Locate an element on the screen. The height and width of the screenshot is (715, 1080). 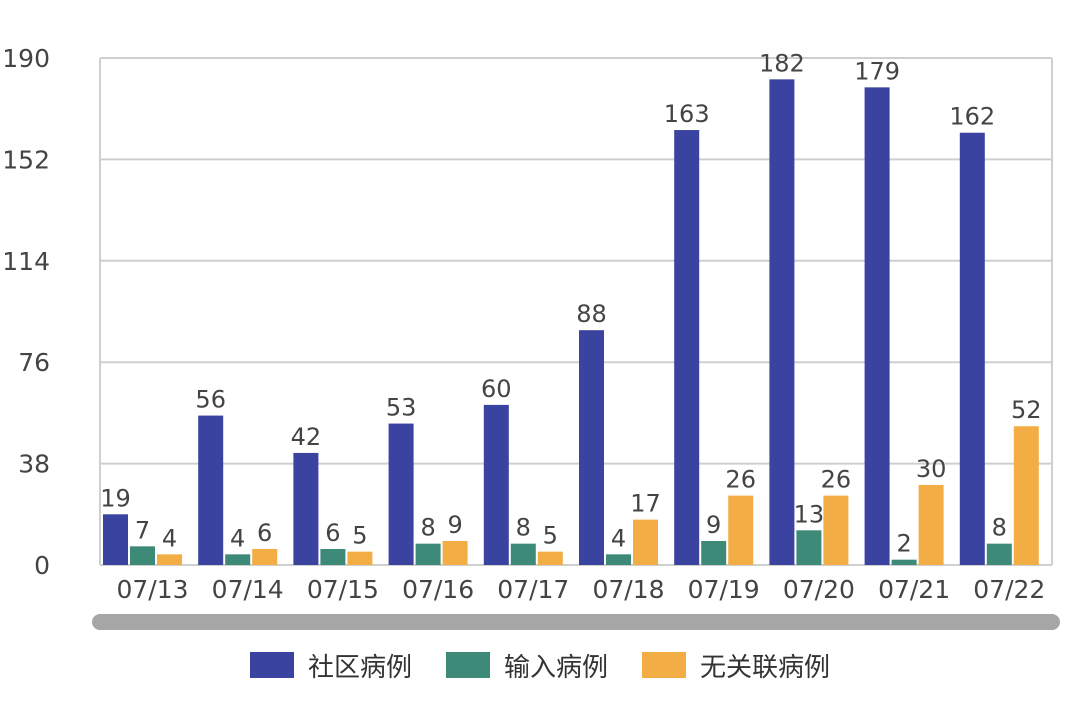
data-label-community: 56 is located at coordinates (210, 400).